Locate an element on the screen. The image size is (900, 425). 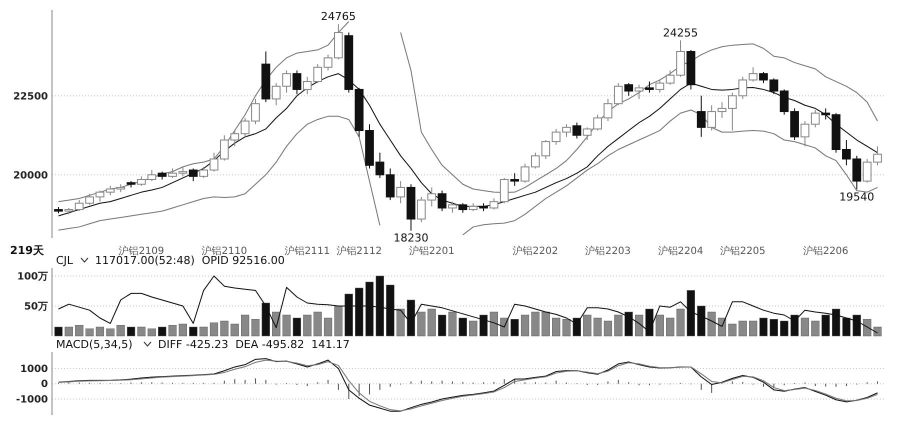
y-tick-label: 0 is located at coordinates (44, 384).